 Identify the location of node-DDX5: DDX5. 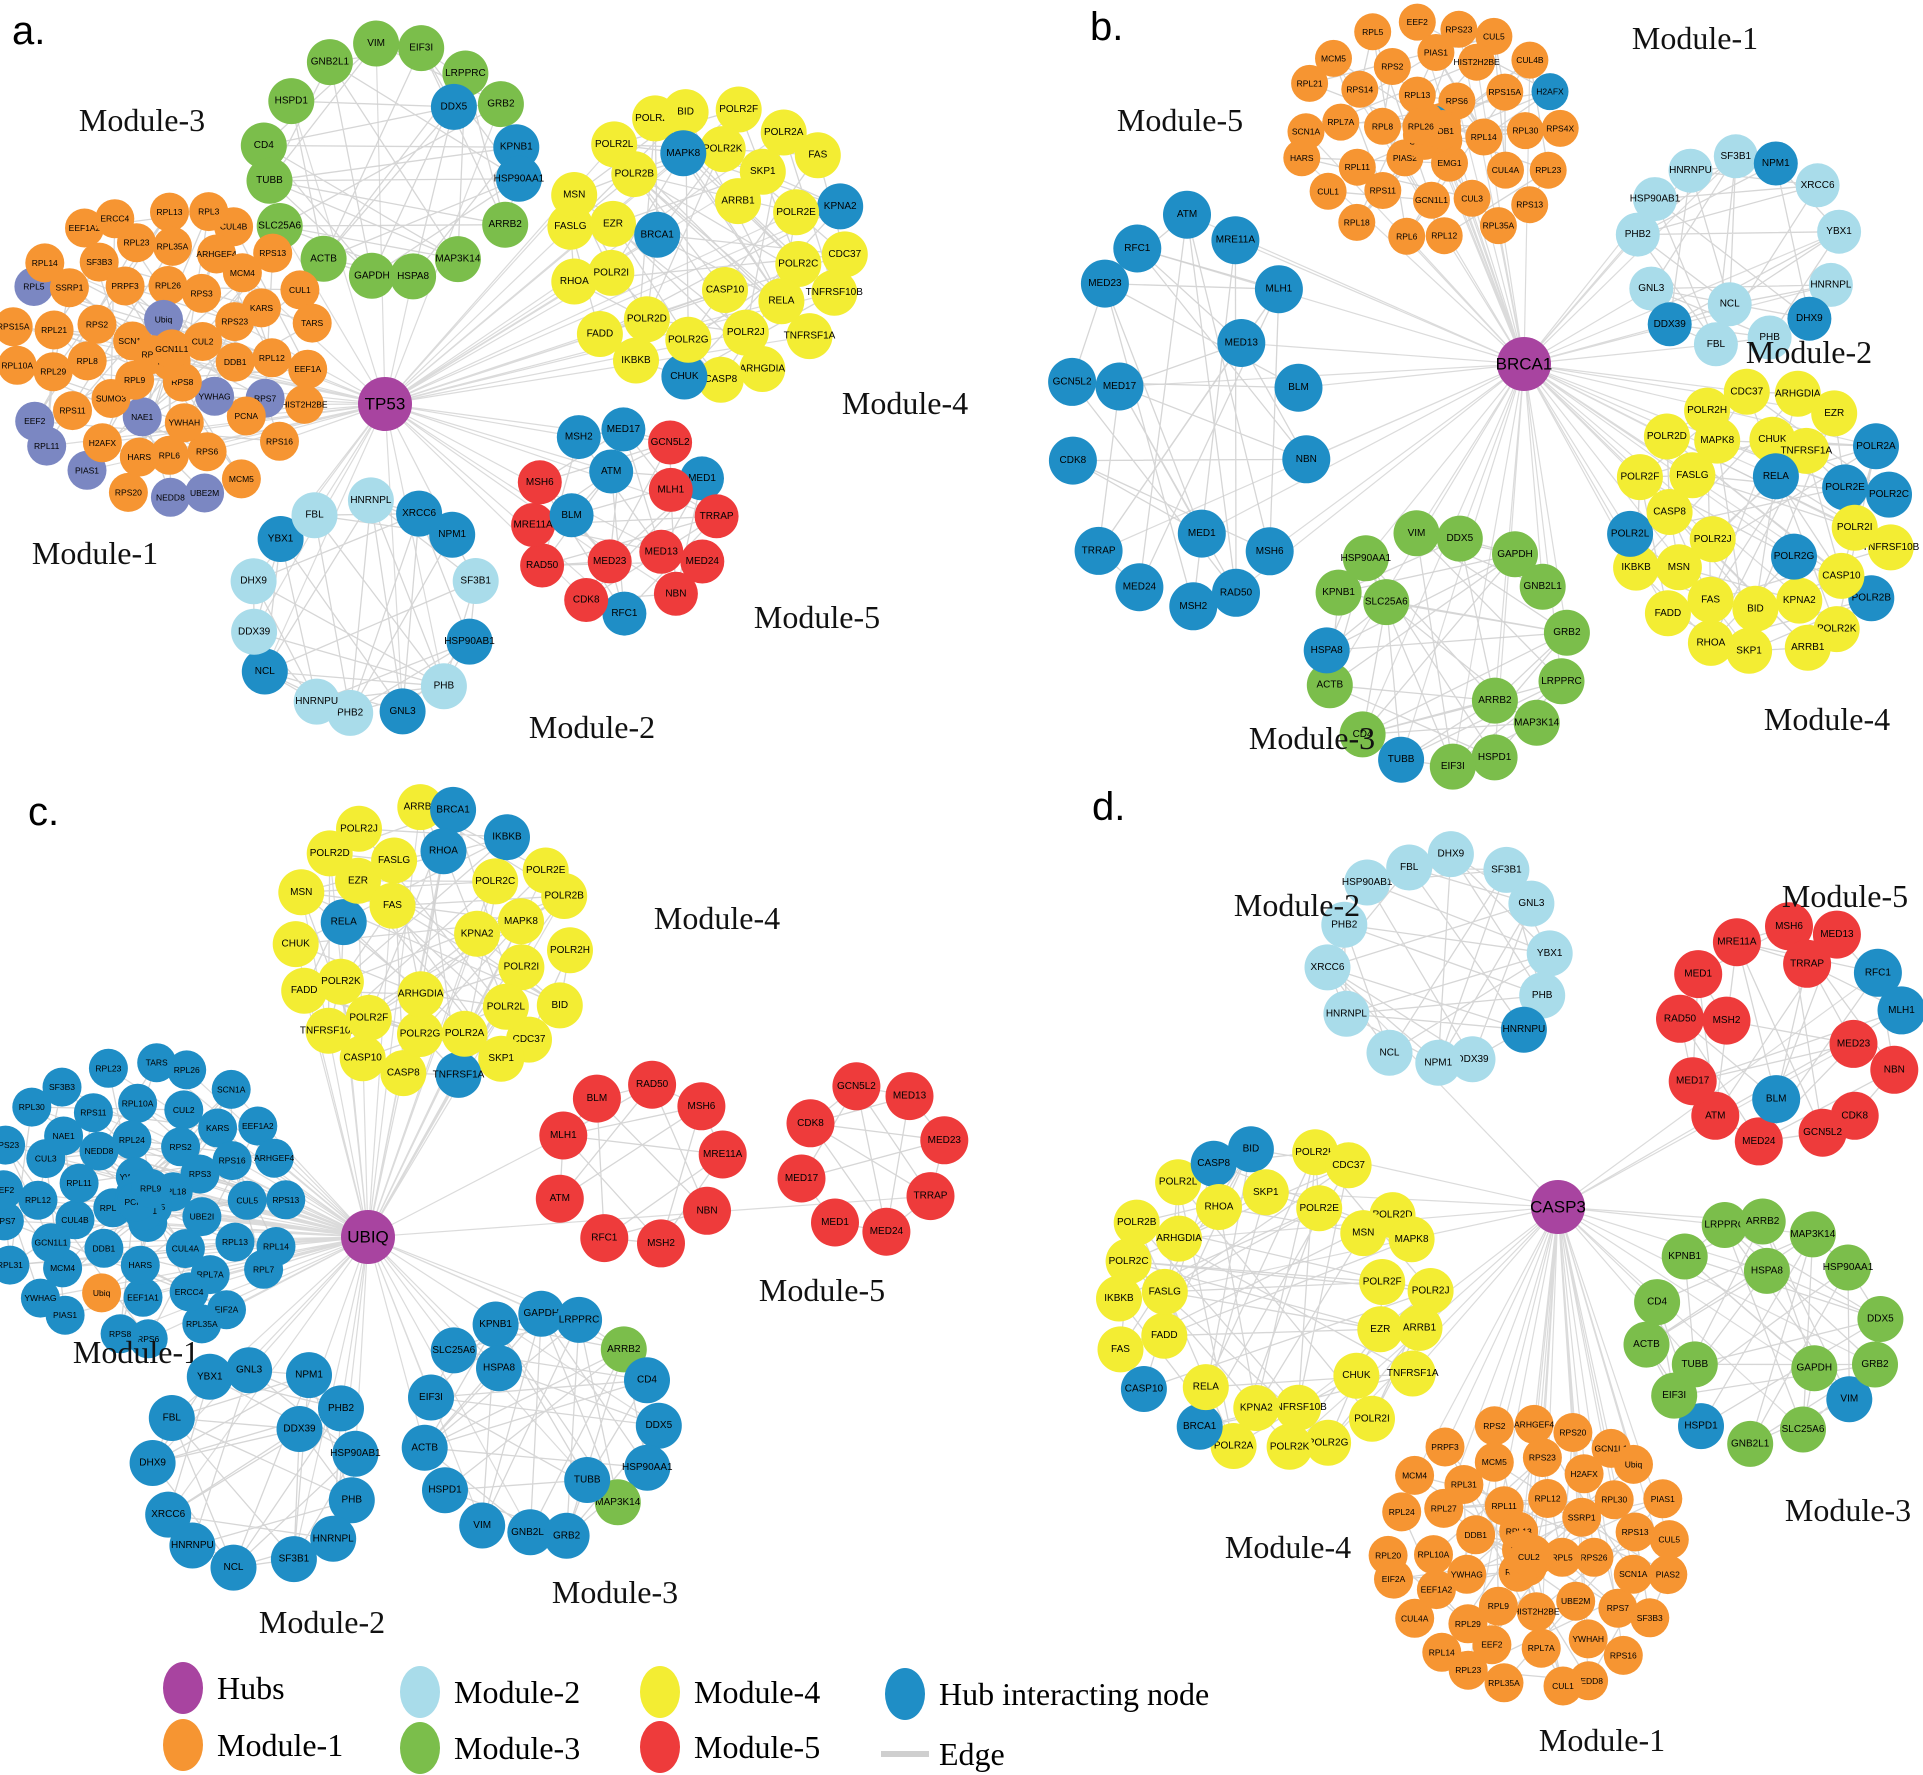
(453, 106).